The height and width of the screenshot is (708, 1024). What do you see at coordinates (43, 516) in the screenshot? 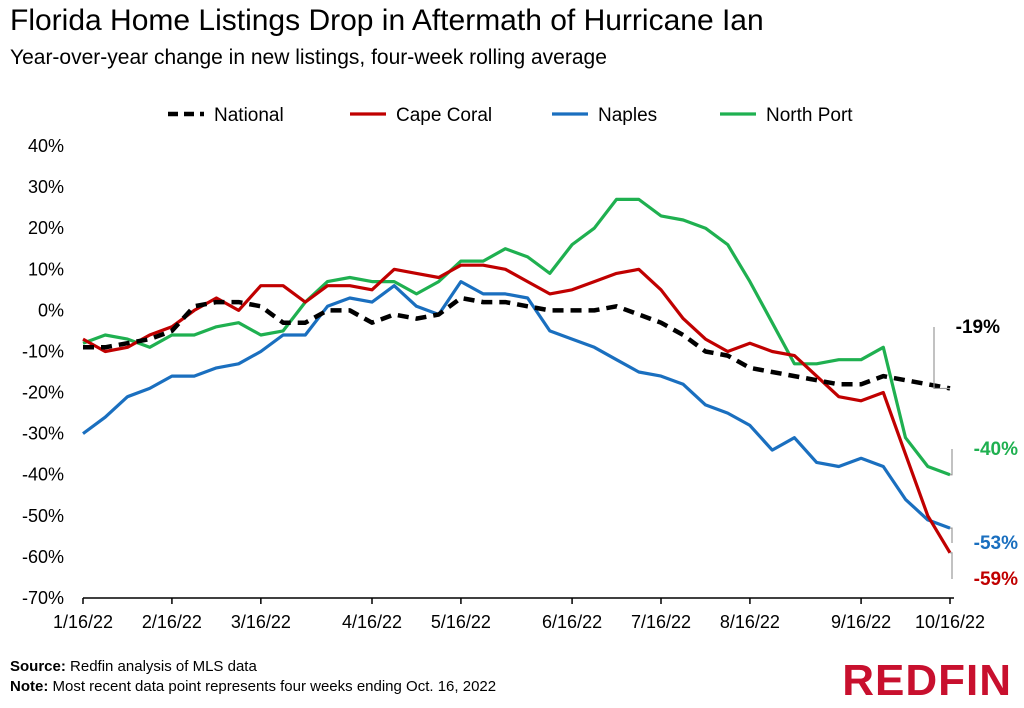
I see `y-tick-label: -50%` at bounding box center [43, 516].